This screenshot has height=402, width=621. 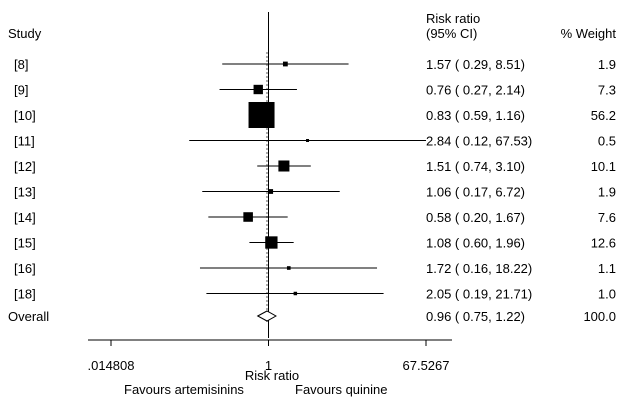 What do you see at coordinates (21, 90) in the screenshot?
I see `study-label: [9]` at bounding box center [21, 90].